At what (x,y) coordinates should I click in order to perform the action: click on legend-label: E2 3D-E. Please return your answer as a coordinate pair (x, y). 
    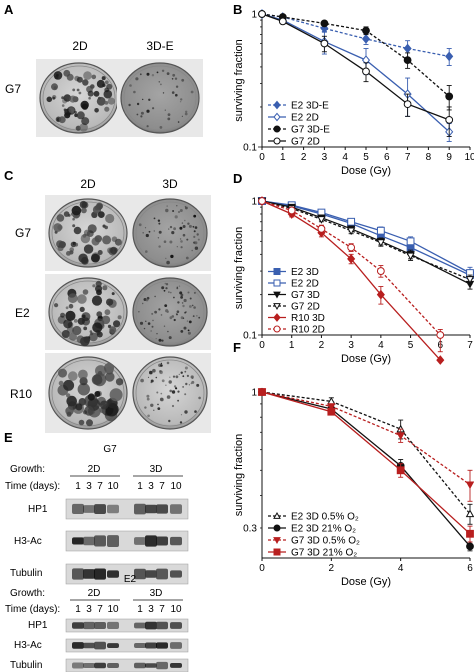
    Looking at the image, I should click on (310, 106).